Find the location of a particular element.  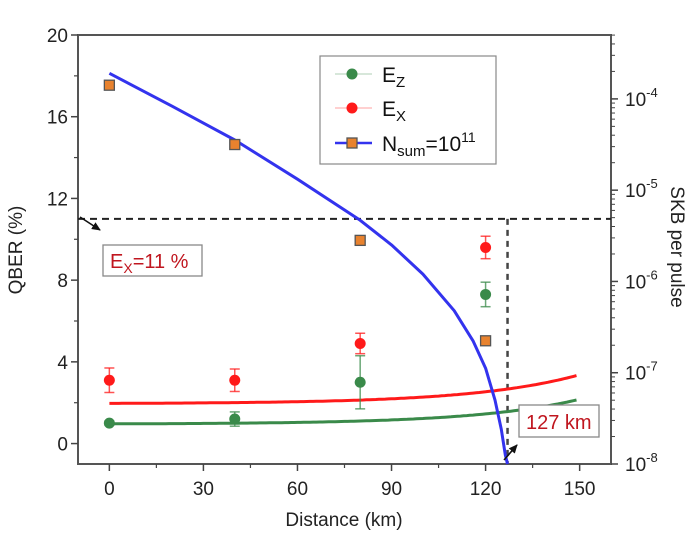

legend-marker-ex is located at coordinates (352, 108).